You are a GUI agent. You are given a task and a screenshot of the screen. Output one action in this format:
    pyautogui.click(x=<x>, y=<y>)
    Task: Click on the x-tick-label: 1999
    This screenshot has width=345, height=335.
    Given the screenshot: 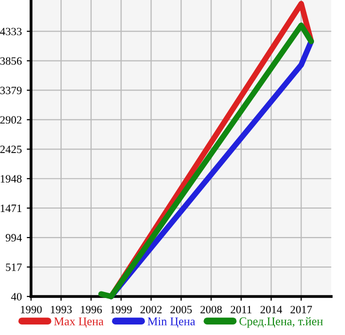 What is the action you would take?
    pyautogui.click(x=121, y=310)
    